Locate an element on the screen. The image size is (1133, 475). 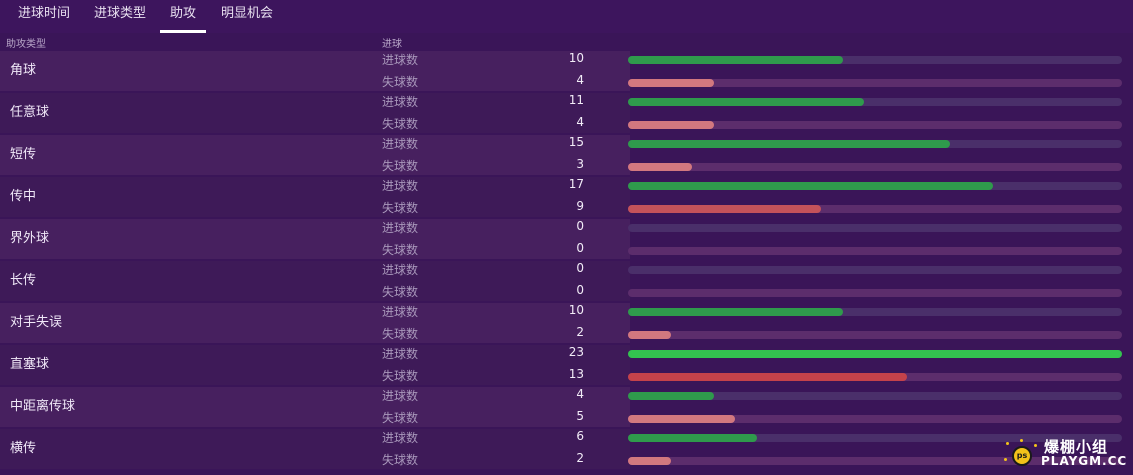
table-row: 界外球 进球数失球数 0 0 is located at coordinates (566, 239).